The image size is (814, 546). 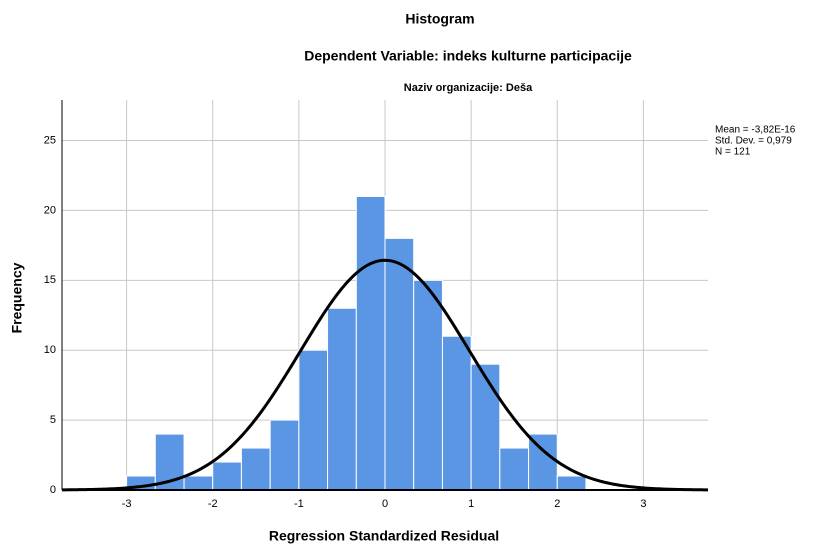 I want to click on x-tick-label: 2, so click(x=557, y=504).